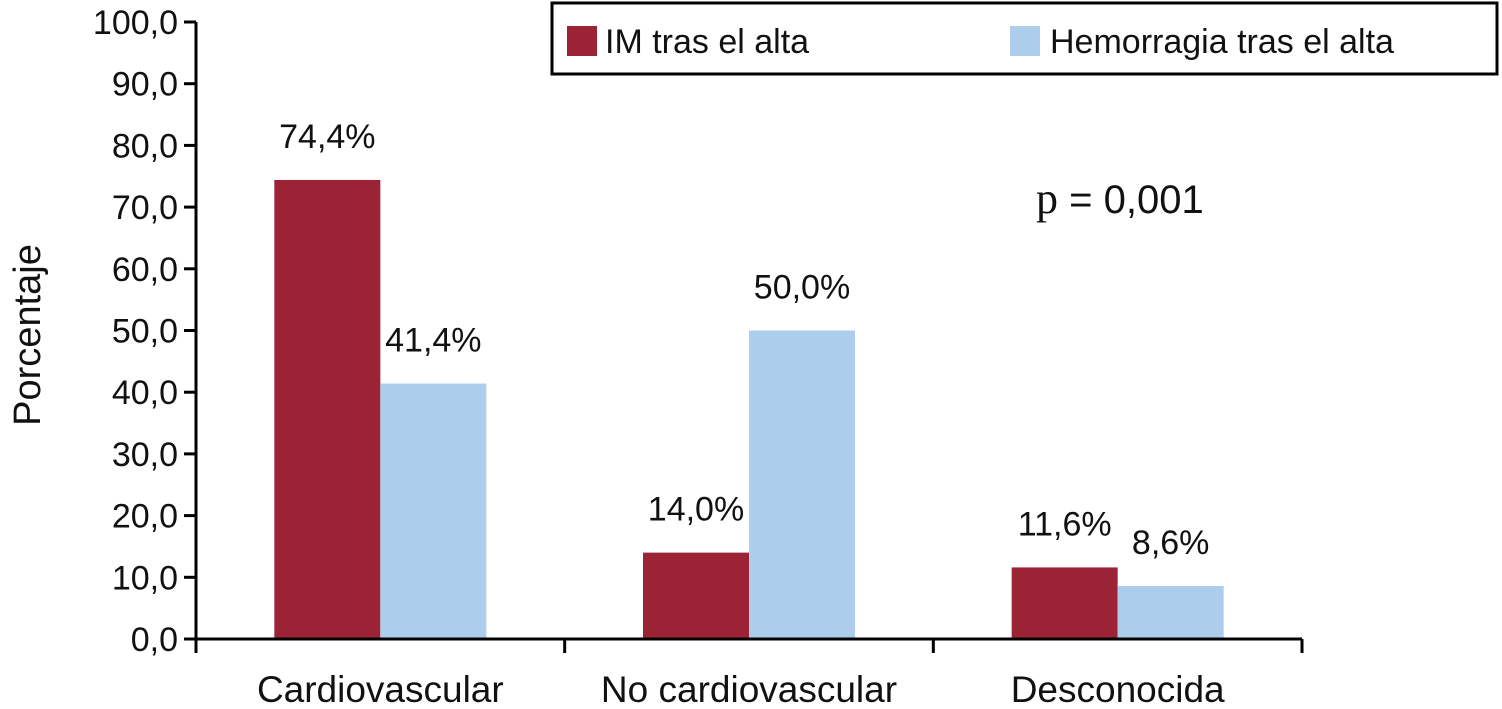 Image resolution: width=1502 pixels, height=709 pixels. What do you see at coordinates (1222, 42) in the screenshot?
I see `legend-label-hemorragia: Hemorragia tras el alta` at bounding box center [1222, 42].